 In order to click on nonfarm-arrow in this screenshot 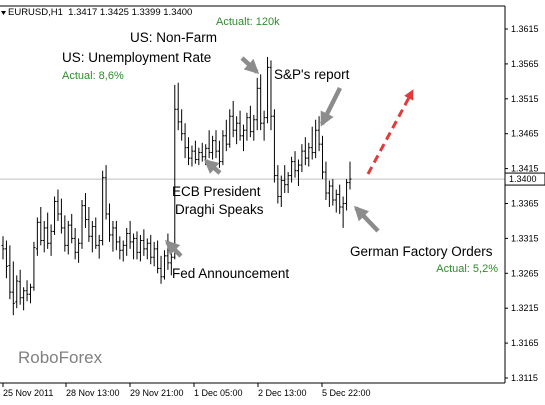, I will do `click(250, 65)`.